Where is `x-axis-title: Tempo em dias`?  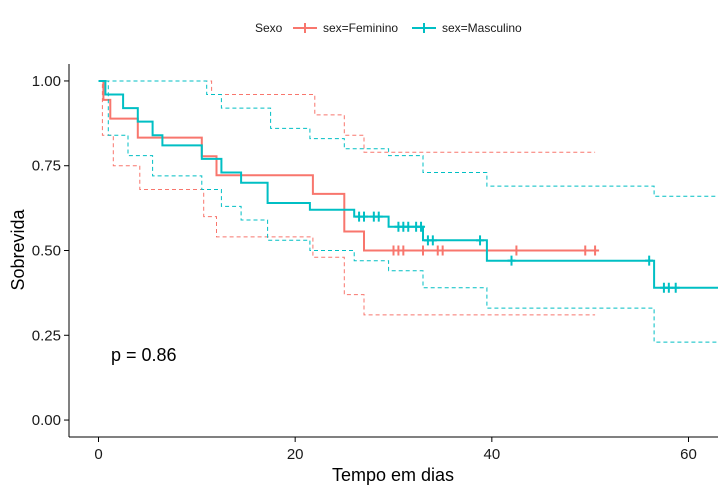
x-axis-title: Tempo em dias is located at coordinates (393, 475).